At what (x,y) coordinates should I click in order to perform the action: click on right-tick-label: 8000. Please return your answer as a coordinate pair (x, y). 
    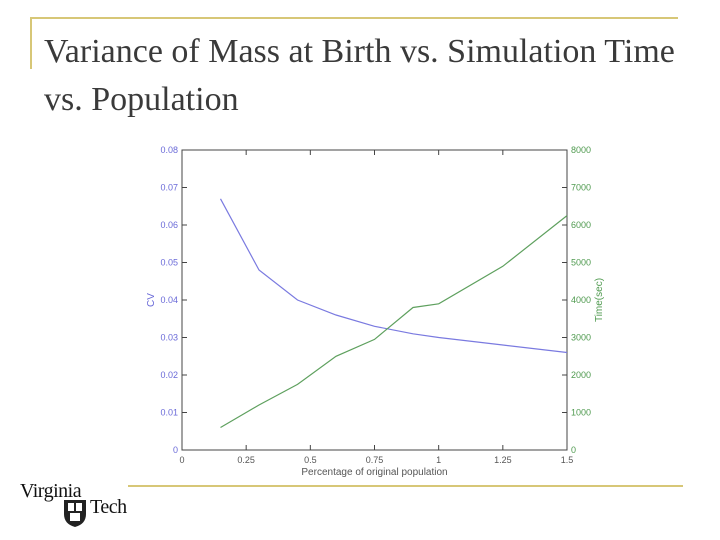
    Looking at the image, I should click on (581, 150).